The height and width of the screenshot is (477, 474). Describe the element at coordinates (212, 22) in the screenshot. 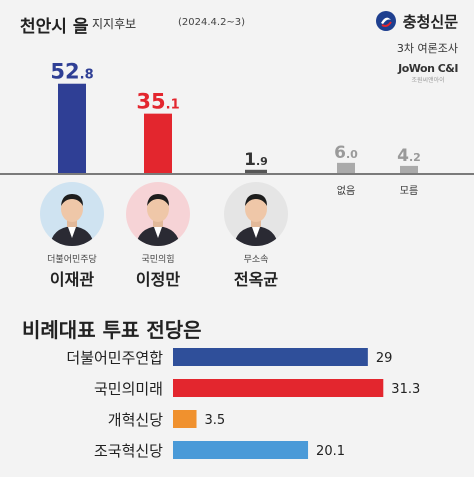

I see `survey-date: (2024.4.2~3)` at that location.